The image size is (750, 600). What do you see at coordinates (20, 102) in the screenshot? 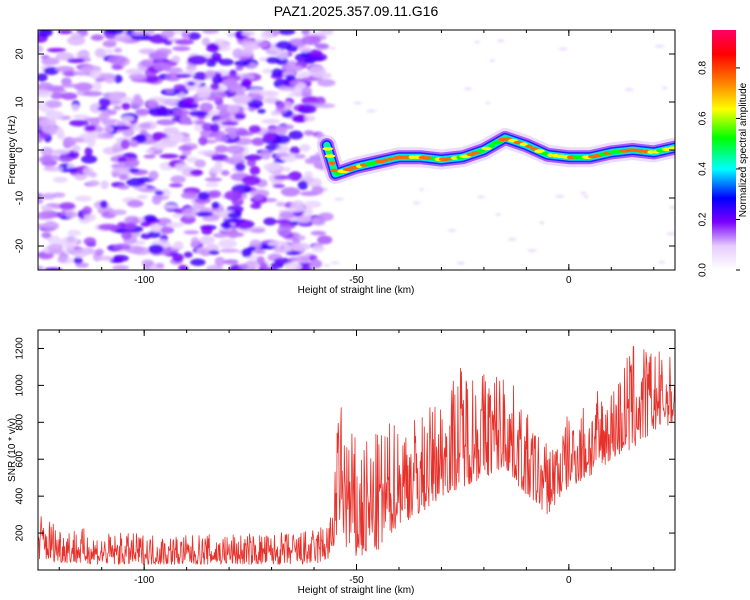
I see `spectrogram-ytick-label: 10` at bounding box center [20, 102].